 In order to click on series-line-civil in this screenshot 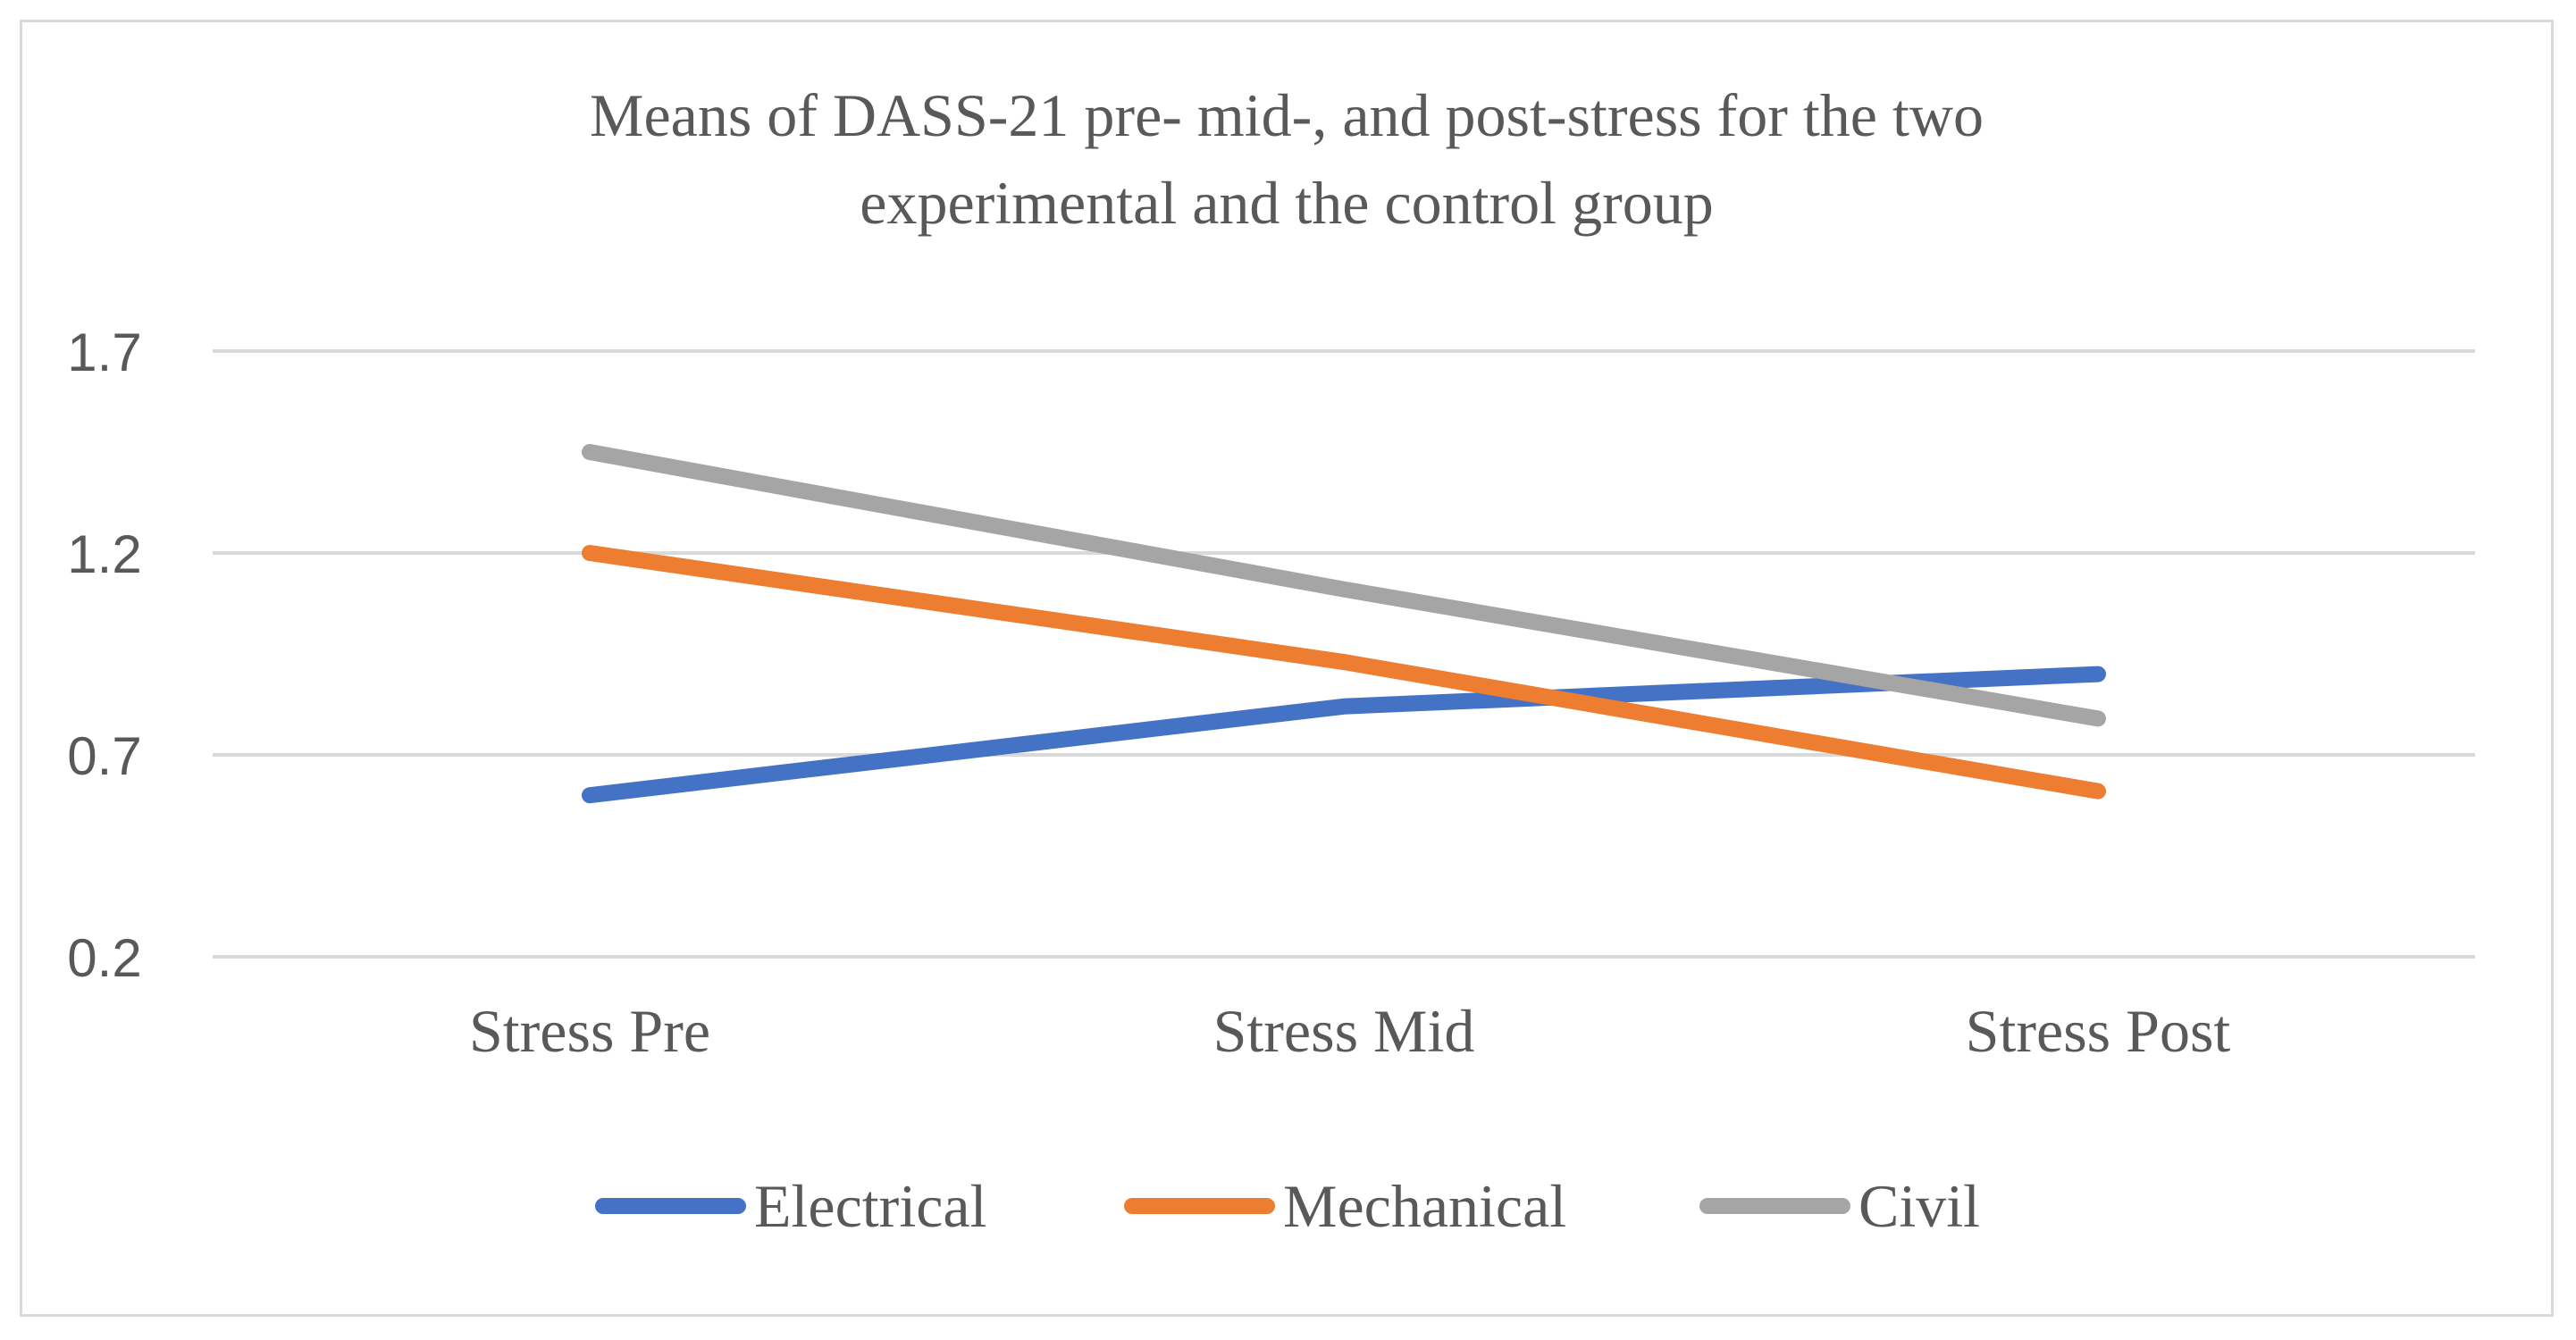, I will do `click(1344, 585)`.